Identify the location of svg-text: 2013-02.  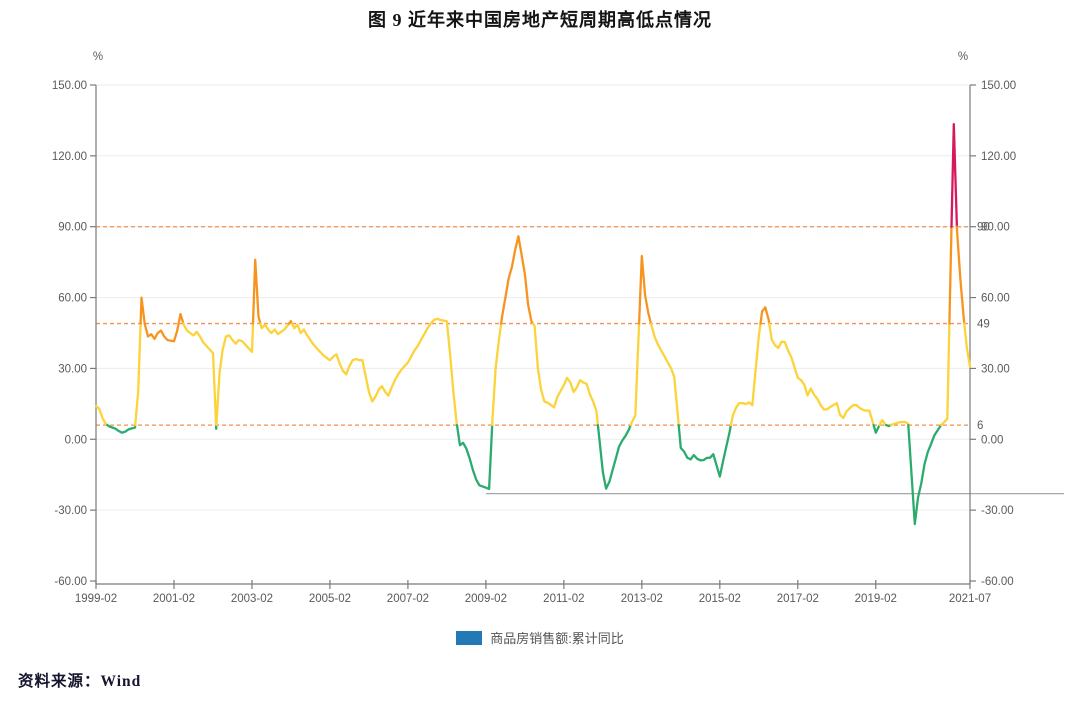
(642, 599).